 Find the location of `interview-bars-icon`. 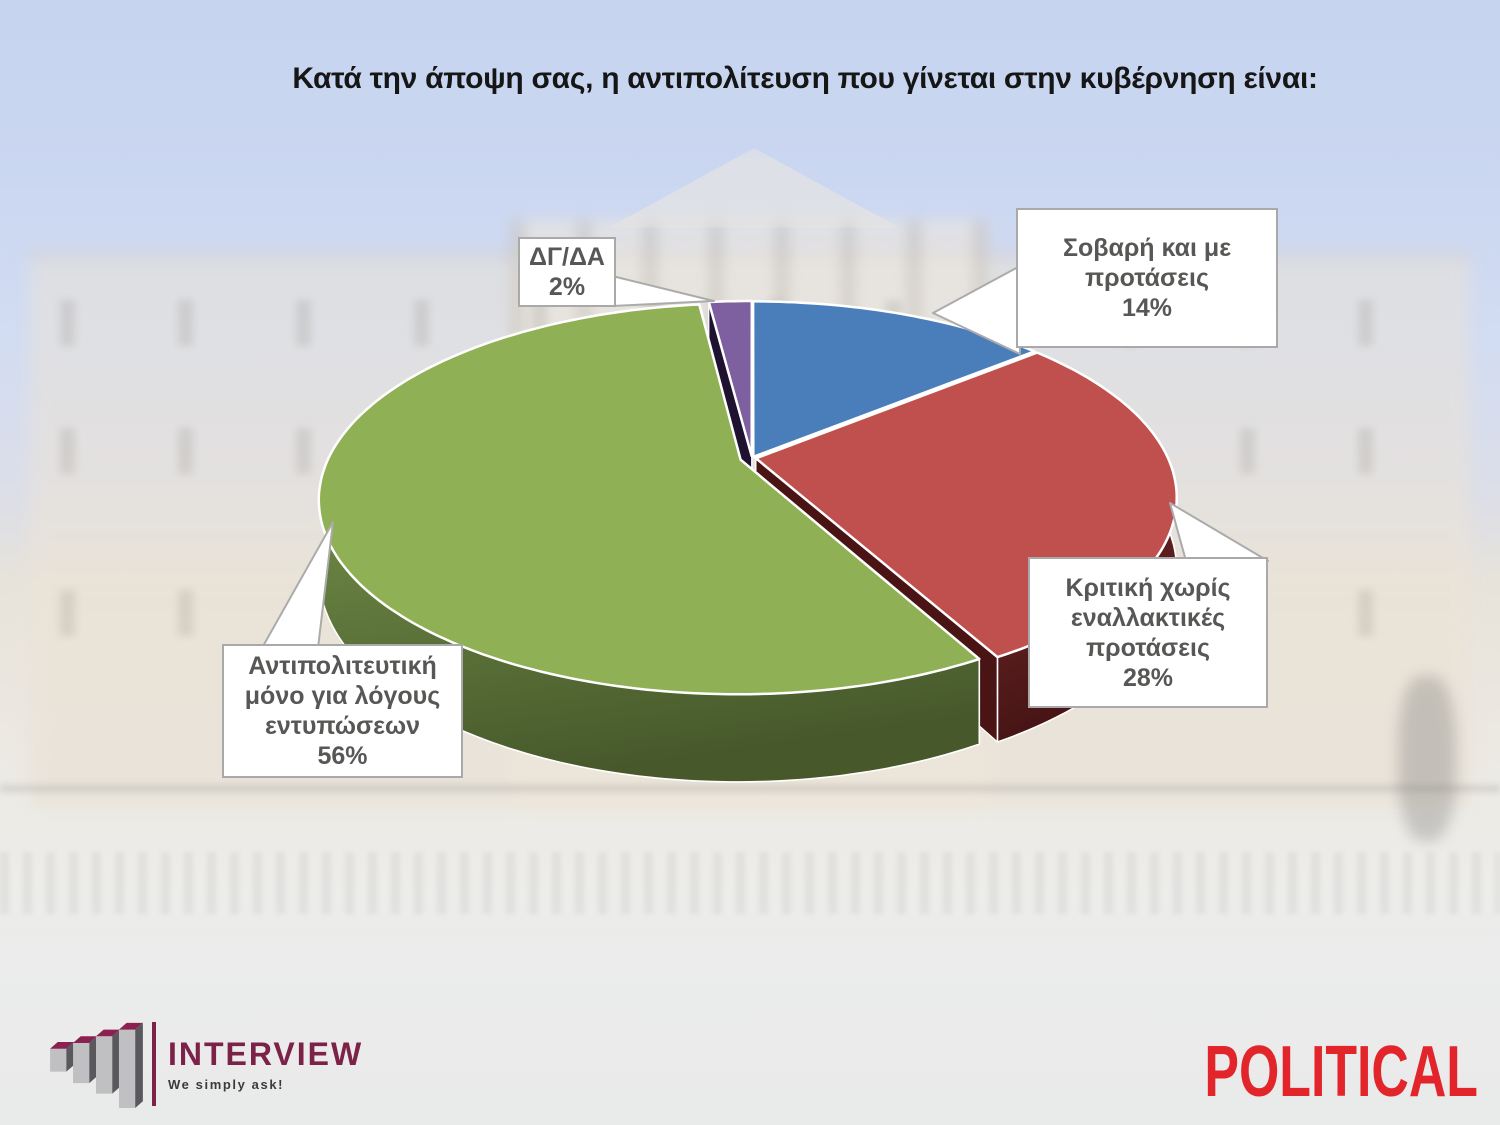

interview-bars-icon is located at coordinates (96, 1065).